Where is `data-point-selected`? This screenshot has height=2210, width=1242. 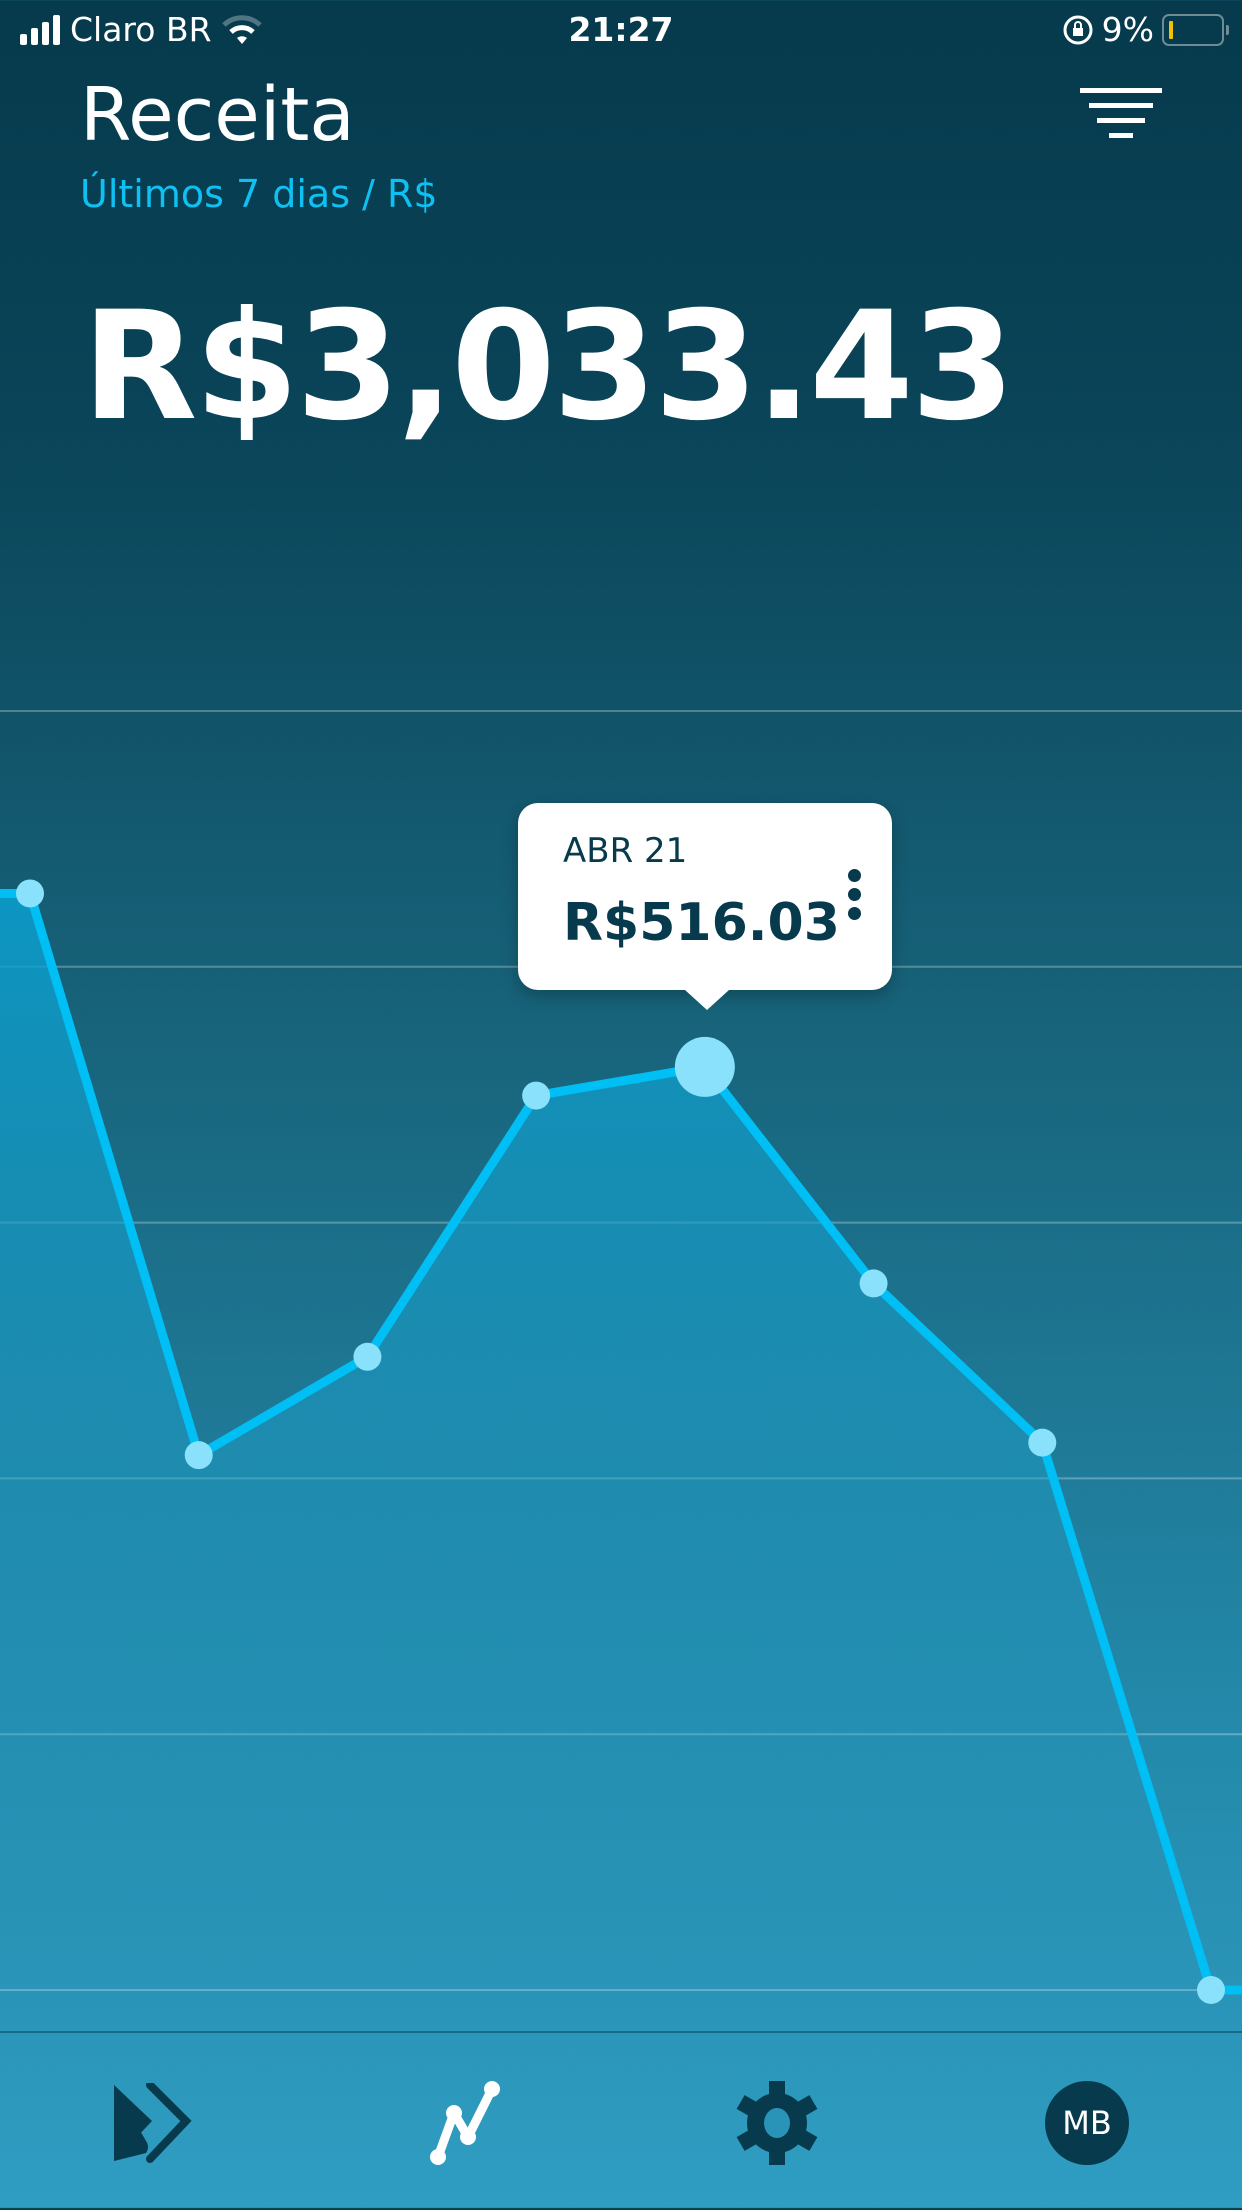 data-point-selected is located at coordinates (704, 1066).